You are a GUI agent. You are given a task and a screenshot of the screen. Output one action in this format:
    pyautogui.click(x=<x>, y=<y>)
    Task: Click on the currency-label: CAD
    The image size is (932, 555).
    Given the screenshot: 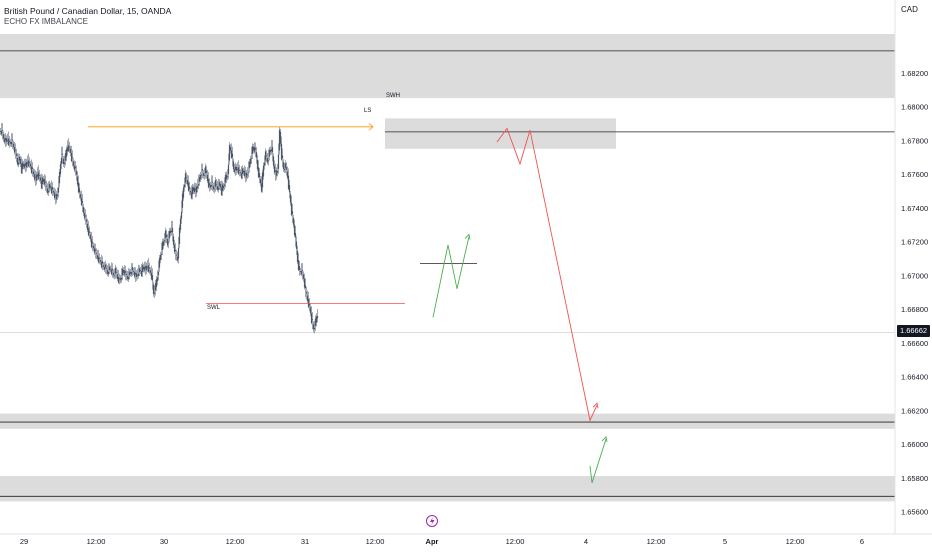 What is the action you would take?
    pyautogui.click(x=909, y=9)
    